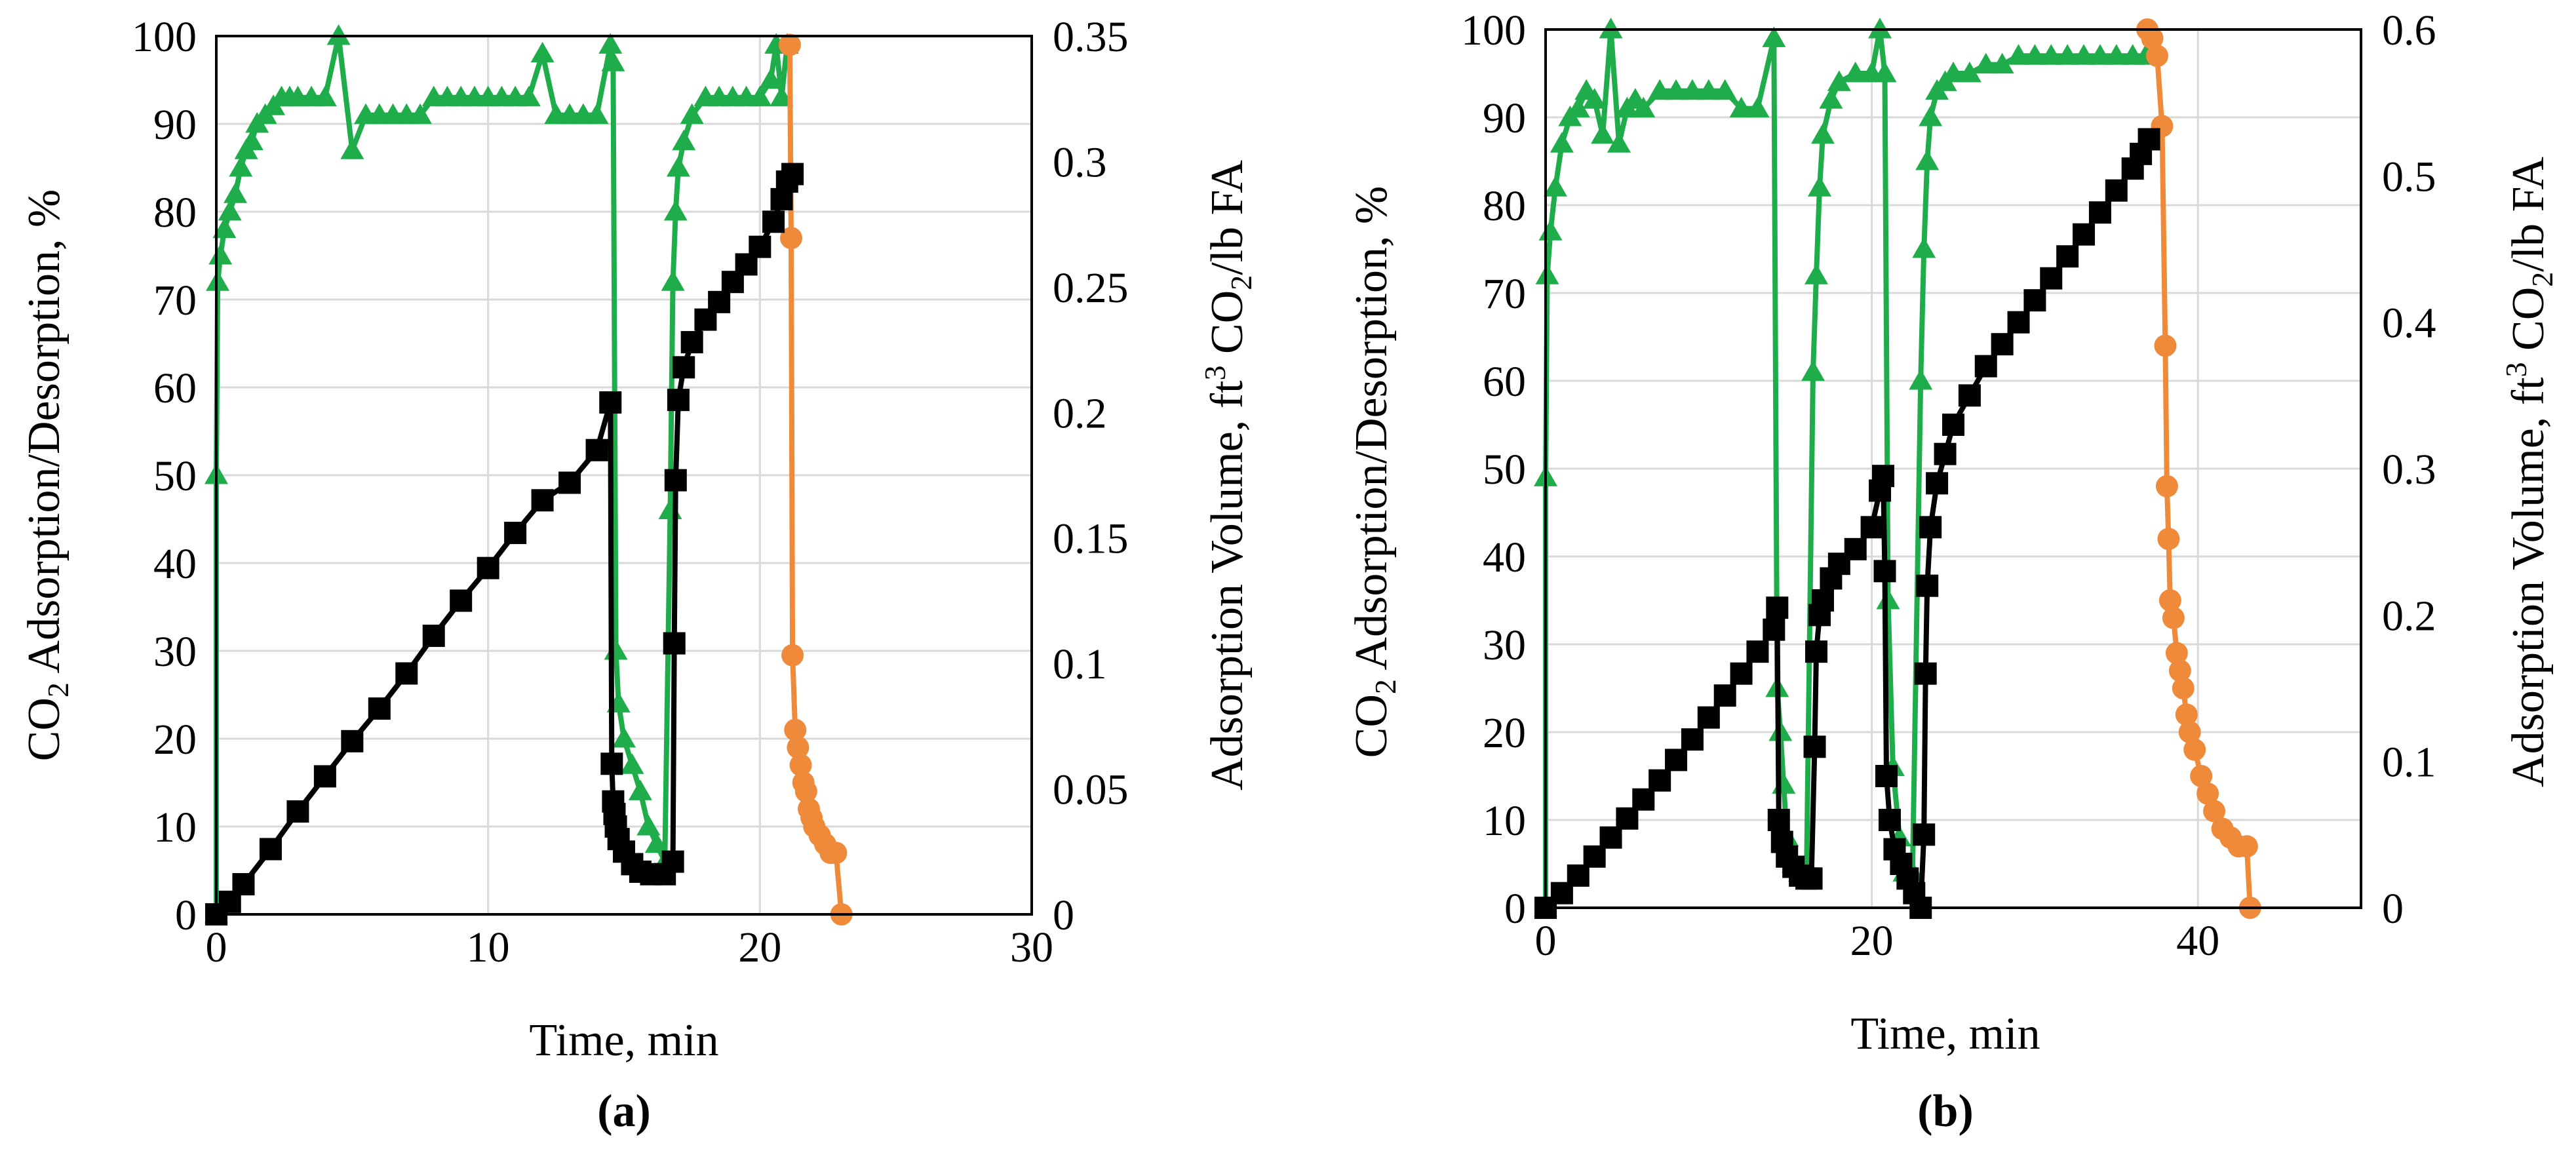 The height and width of the screenshot is (1149, 2576). Describe the element at coordinates (1504, 557) in the screenshot. I see `panel-b-y-left-tick-label: 40` at that location.